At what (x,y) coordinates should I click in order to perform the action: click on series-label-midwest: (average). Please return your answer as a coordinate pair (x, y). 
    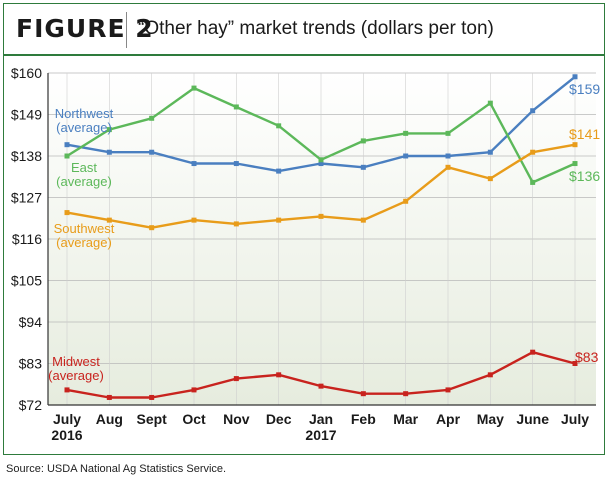
    Looking at the image, I should click on (76, 375).